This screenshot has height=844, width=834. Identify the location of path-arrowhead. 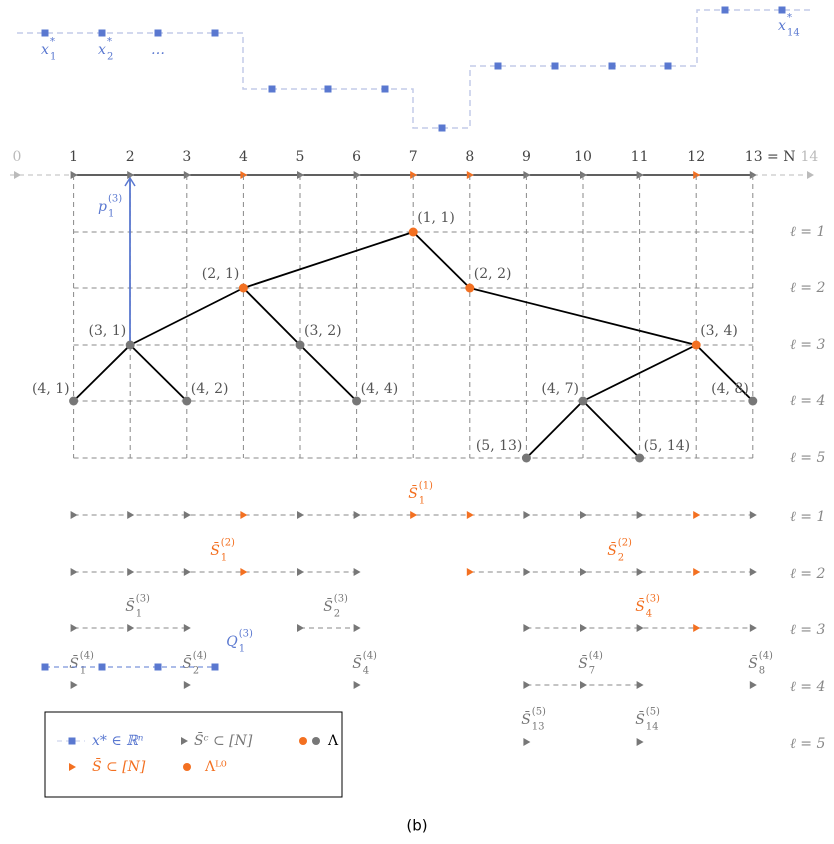
(130, 181).